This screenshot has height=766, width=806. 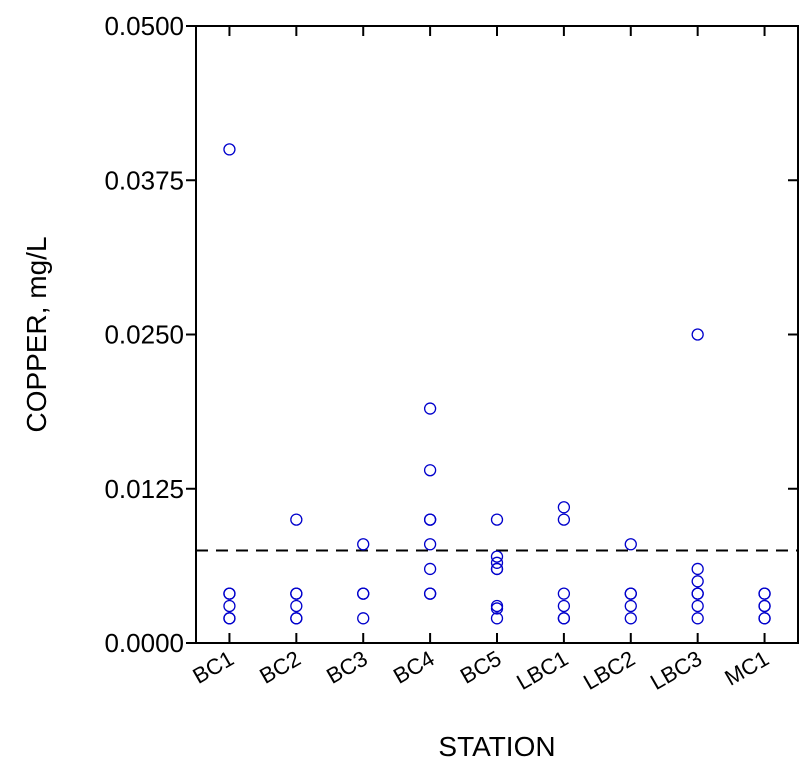 What do you see at coordinates (481, 667) in the screenshot?
I see `x-tick-label: BC5` at bounding box center [481, 667].